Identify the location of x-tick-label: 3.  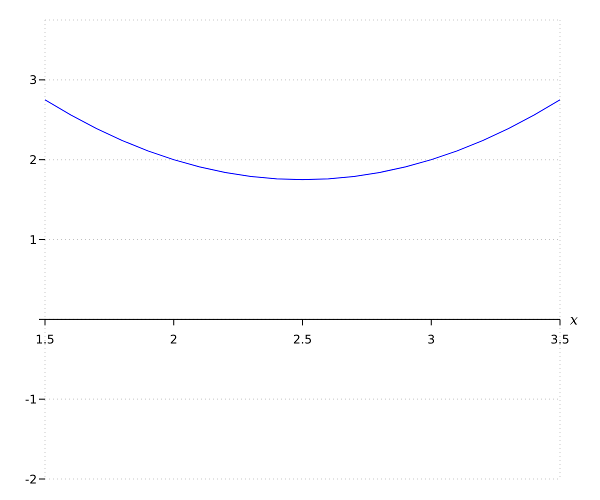
(431, 339).